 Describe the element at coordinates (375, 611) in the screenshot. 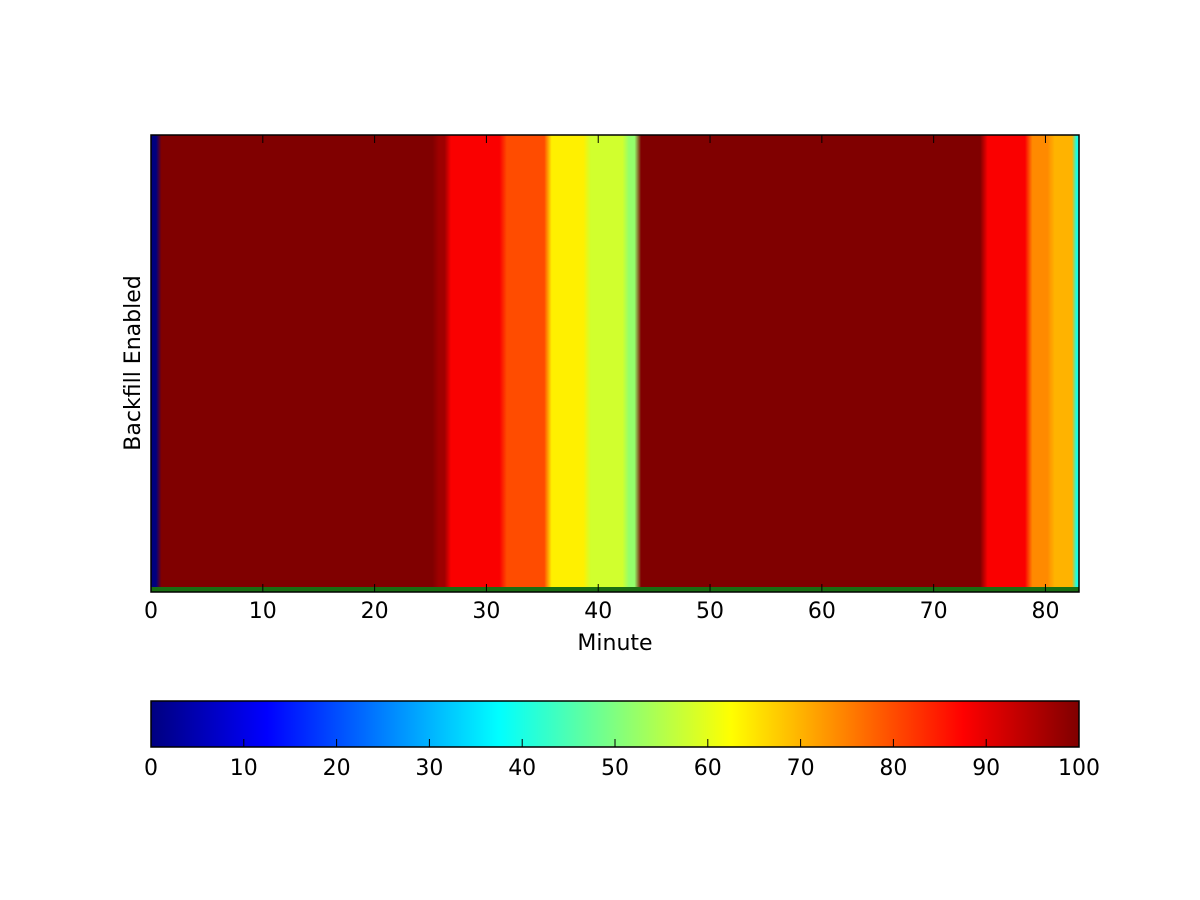

I see `x-tick-label: 20` at that location.